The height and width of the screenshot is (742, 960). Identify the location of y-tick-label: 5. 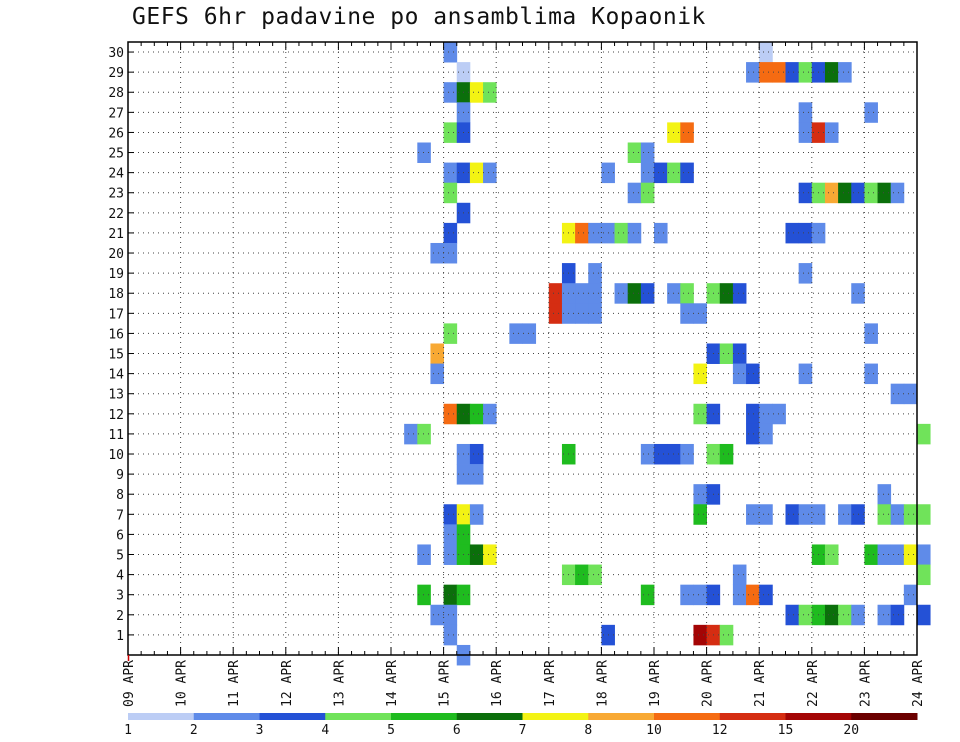
(120, 556).